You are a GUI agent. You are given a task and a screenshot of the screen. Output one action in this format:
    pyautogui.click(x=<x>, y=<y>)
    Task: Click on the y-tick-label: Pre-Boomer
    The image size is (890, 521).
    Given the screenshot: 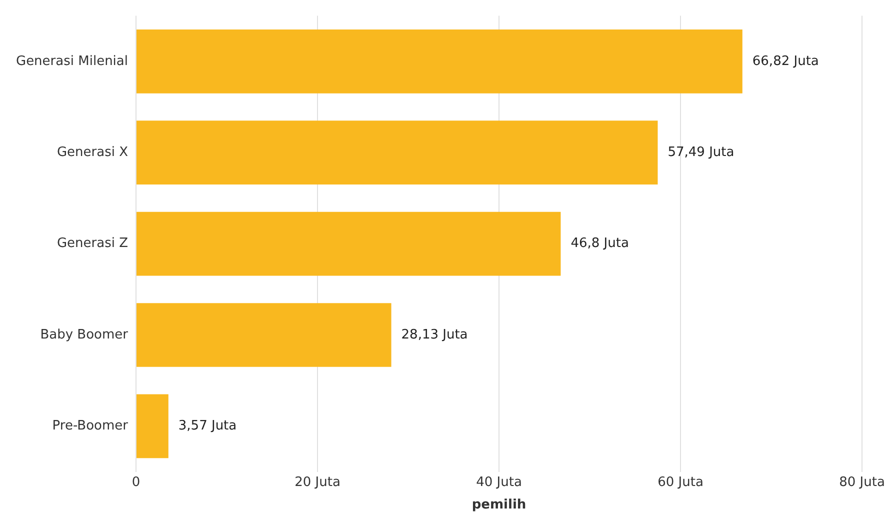 What is the action you would take?
    pyautogui.click(x=90, y=426)
    